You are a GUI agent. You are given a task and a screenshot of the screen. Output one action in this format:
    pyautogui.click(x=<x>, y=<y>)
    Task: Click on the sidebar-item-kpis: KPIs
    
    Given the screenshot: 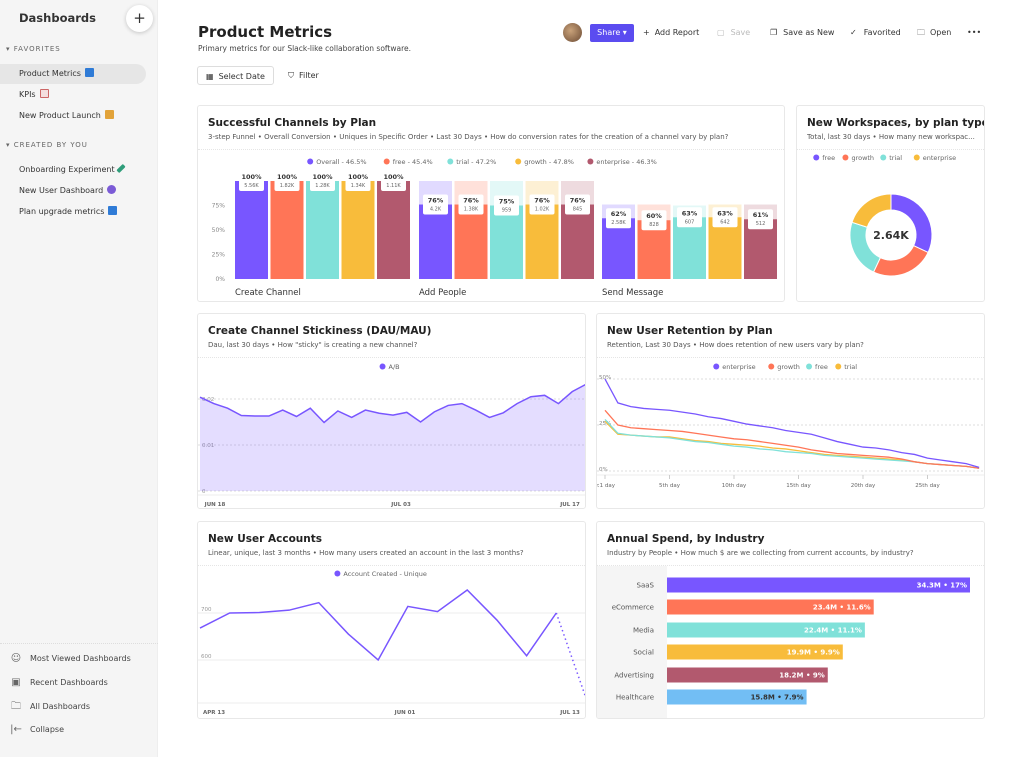 What is the action you would take?
    pyautogui.click(x=73, y=95)
    